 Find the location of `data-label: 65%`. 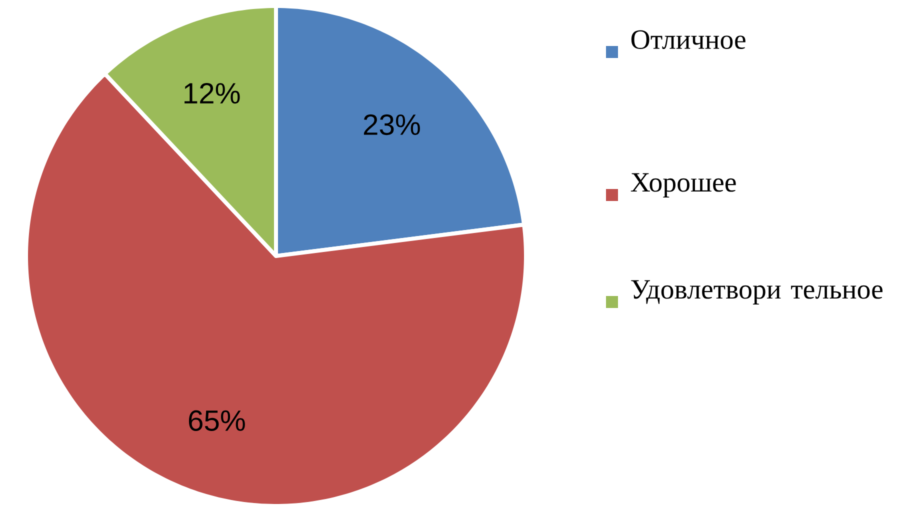

data-label: 65% is located at coordinates (216, 420).